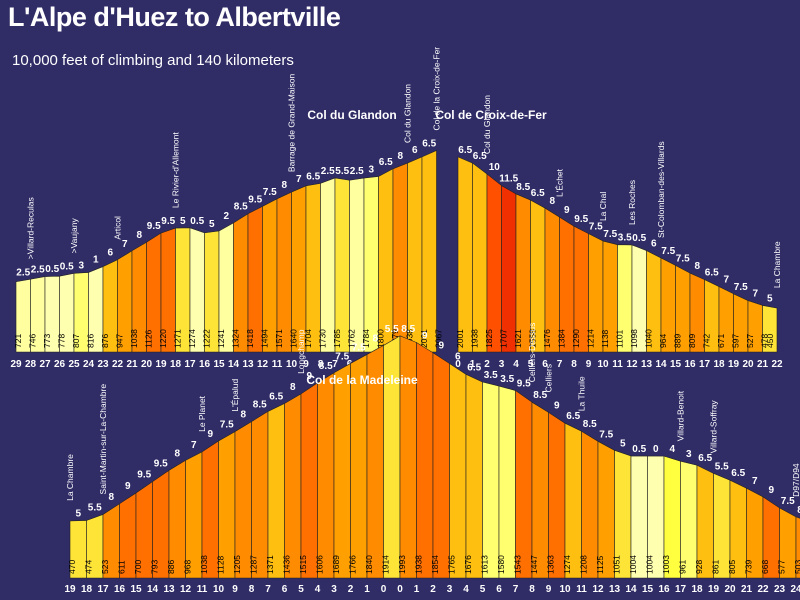  What do you see at coordinates (202, 413) in the screenshot?
I see `town-label: Le Planet` at bounding box center [202, 413].